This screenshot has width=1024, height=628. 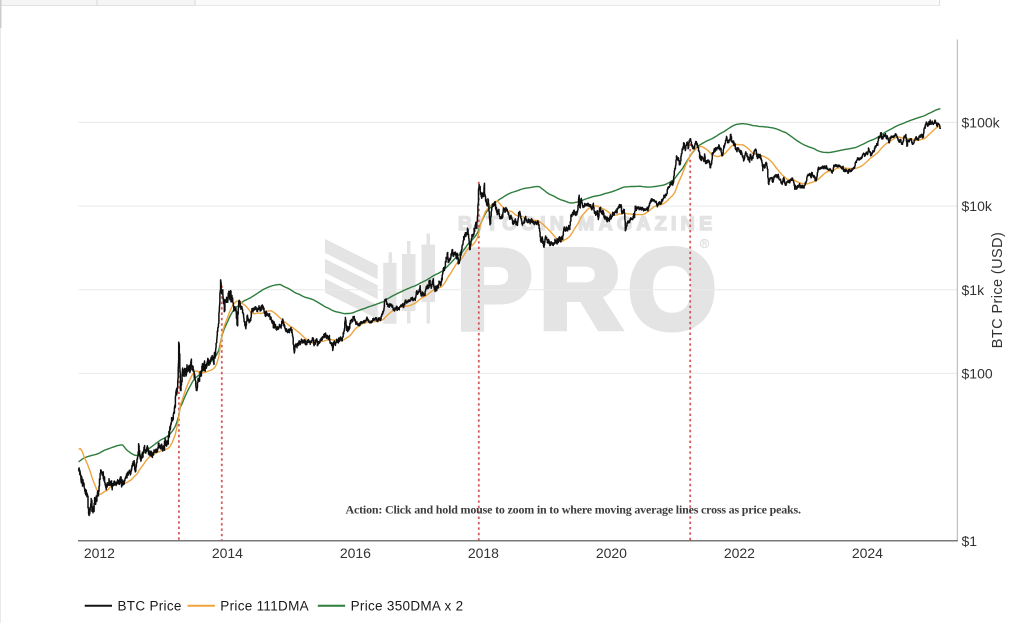 I want to click on svg-text: $1k, so click(x=974, y=290).